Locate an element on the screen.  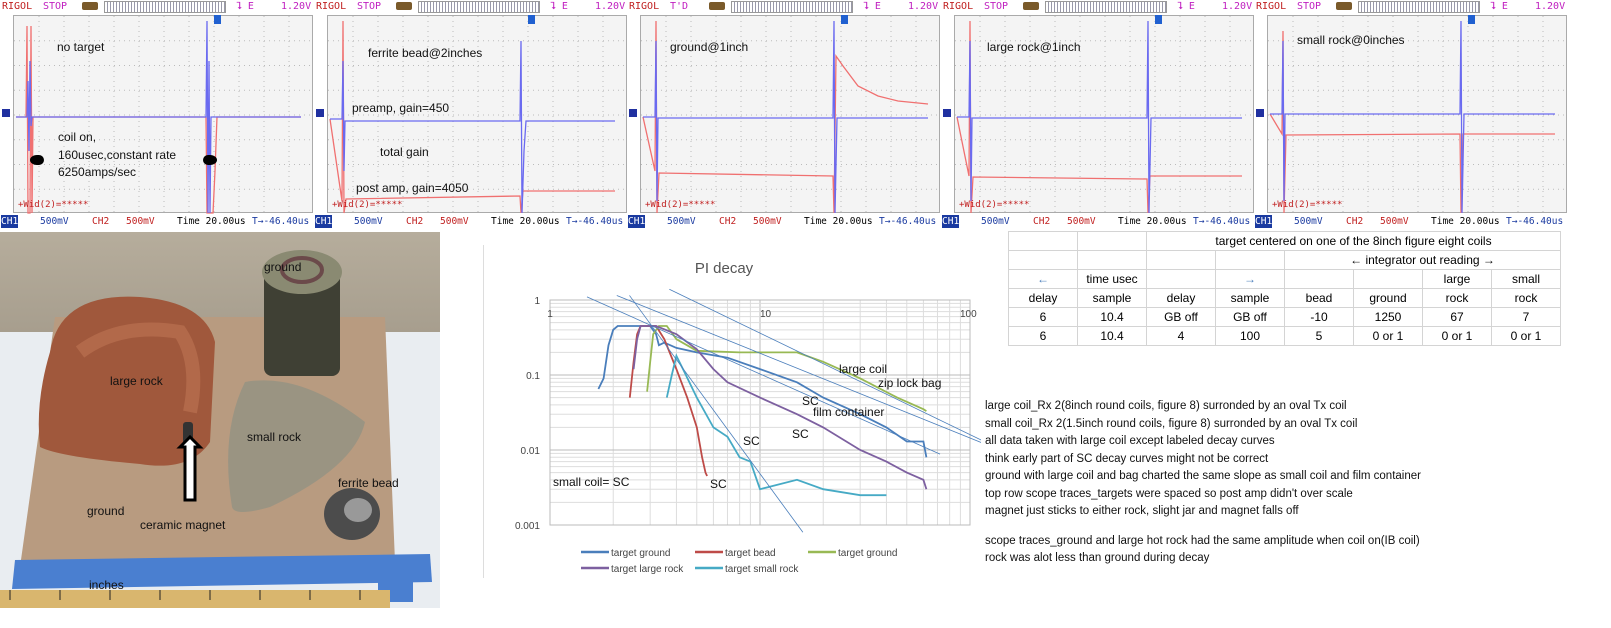
table-cell: 10.4 is located at coordinates (1112, 336).